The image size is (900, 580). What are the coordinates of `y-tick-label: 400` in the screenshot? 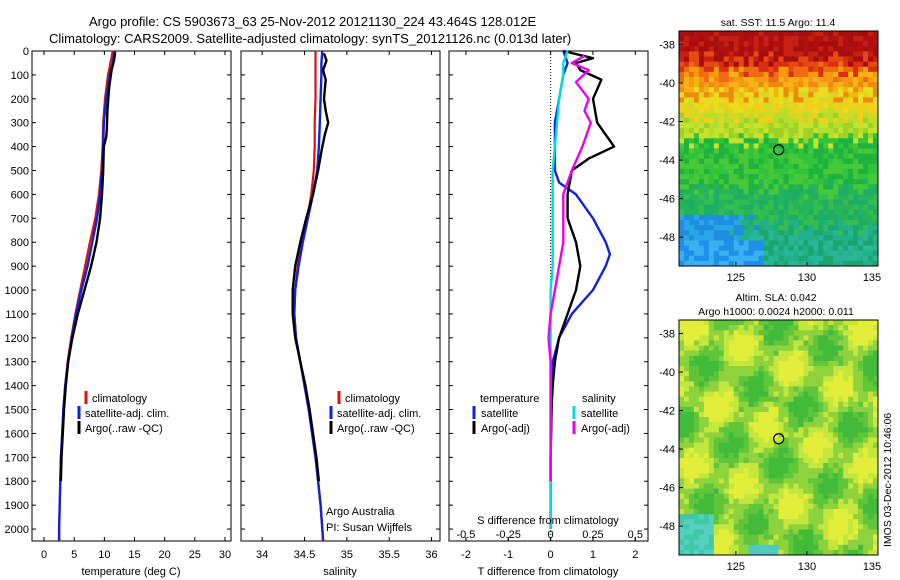 It's located at (20, 148).